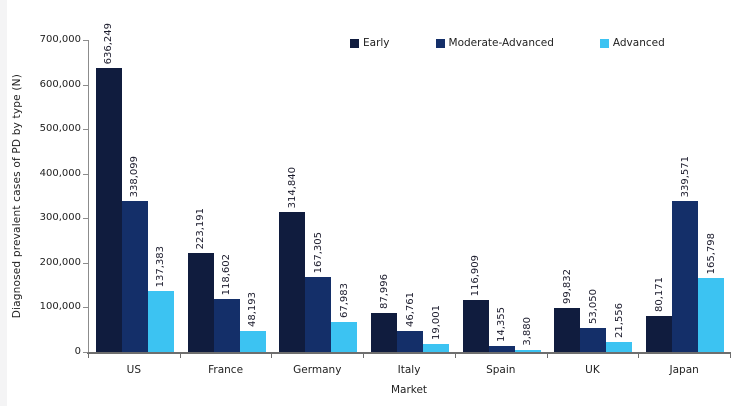  Describe the element at coordinates (594, 196) in the screenshot. I see `bar-group-uk: 99,832 53,050 21,556` at that location.